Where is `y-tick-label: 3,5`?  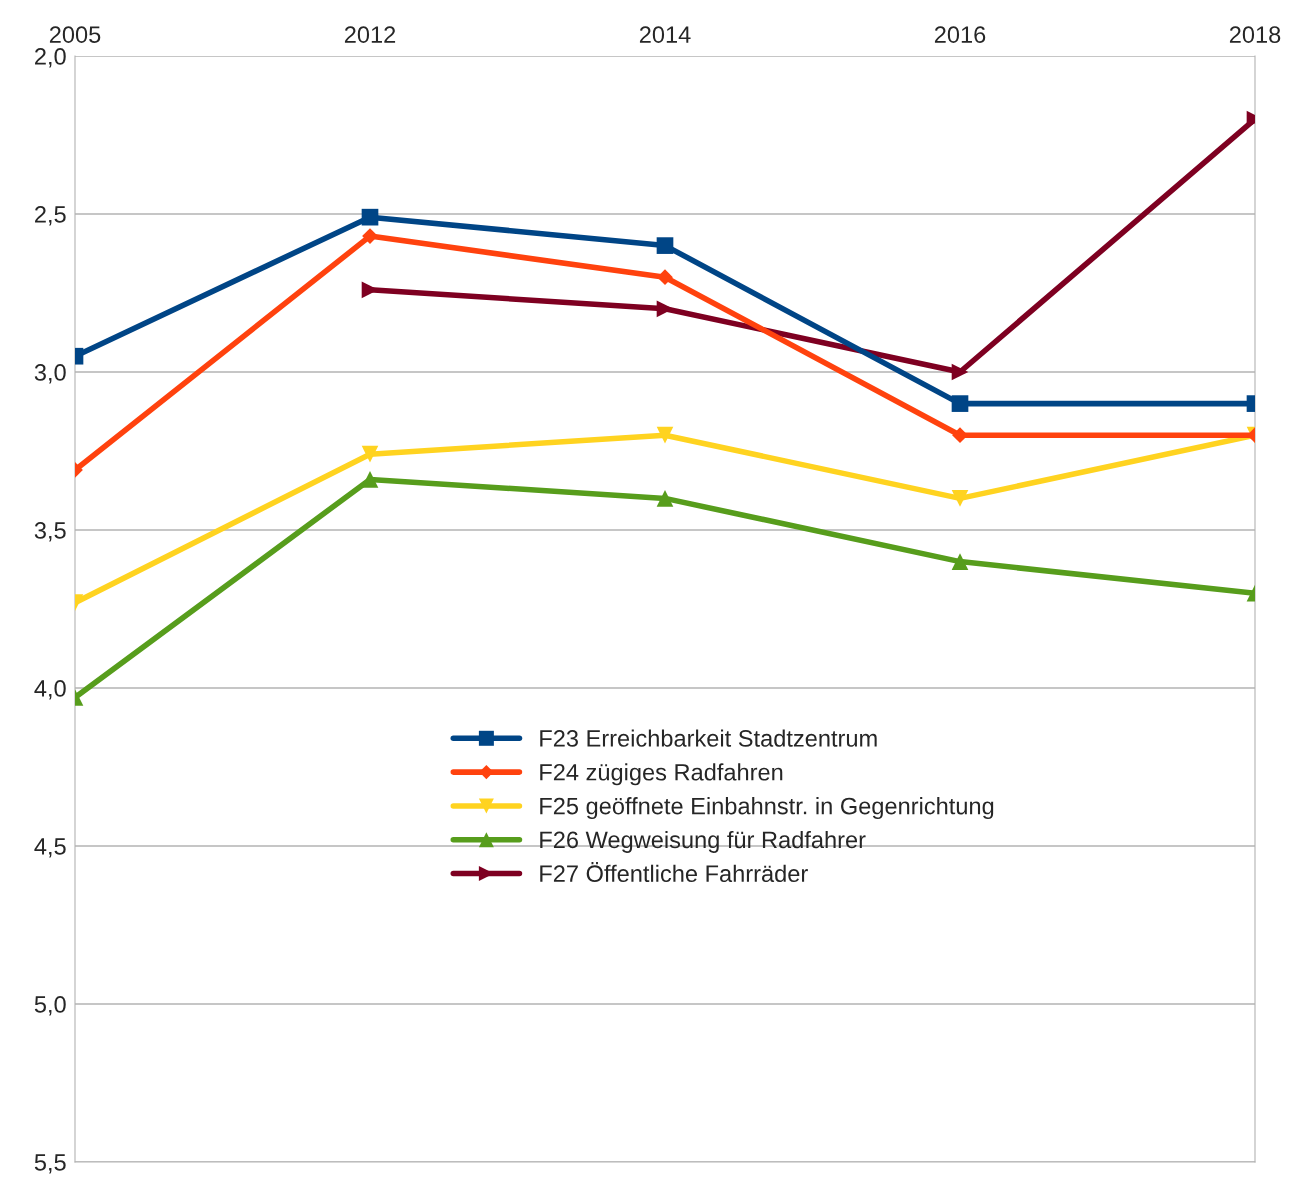 y-tick-label: 3,5 is located at coordinates (50, 532).